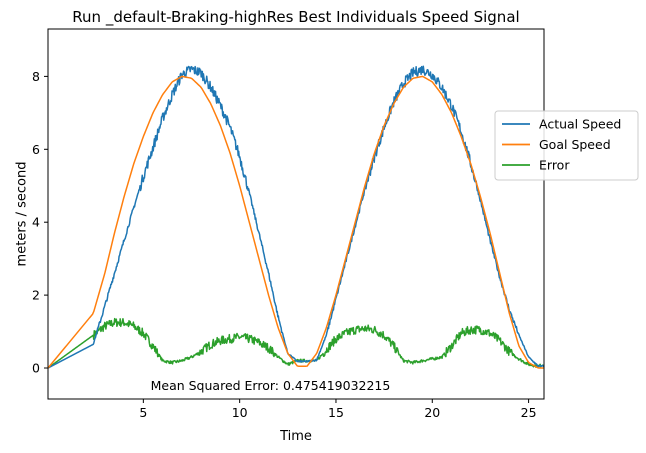 This screenshot has height=453, width=646. What do you see at coordinates (36, 368) in the screenshot?
I see `y-tick-label: 0` at bounding box center [36, 368].